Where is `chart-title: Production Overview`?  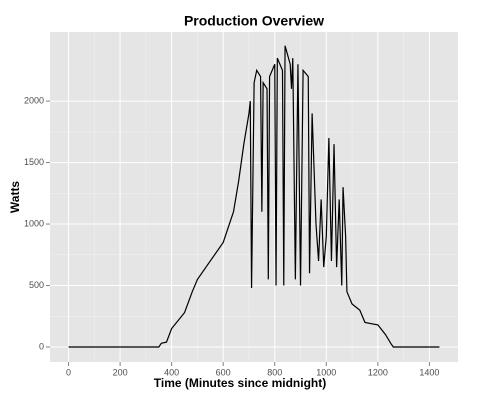
chart-title: Production Overview is located at coordinates (254, 21).